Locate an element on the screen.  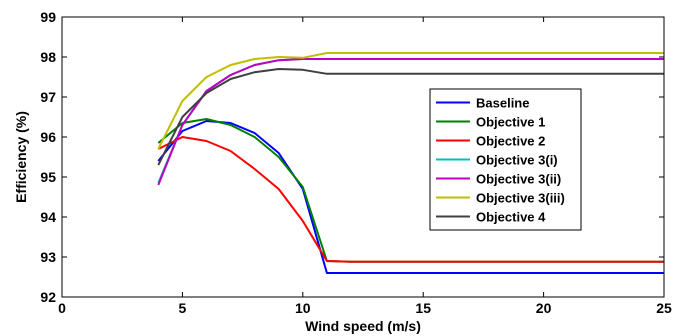
legend-entry-label: Objective 2 is located at coordinates (510, 141).